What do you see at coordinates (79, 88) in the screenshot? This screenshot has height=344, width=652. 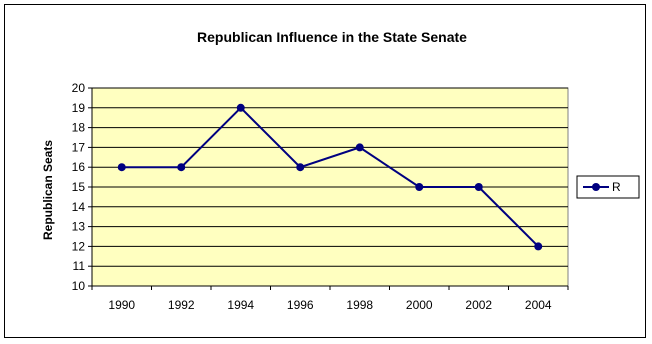 I see `y-tick-label: 20` at bounding box center [79, 88].